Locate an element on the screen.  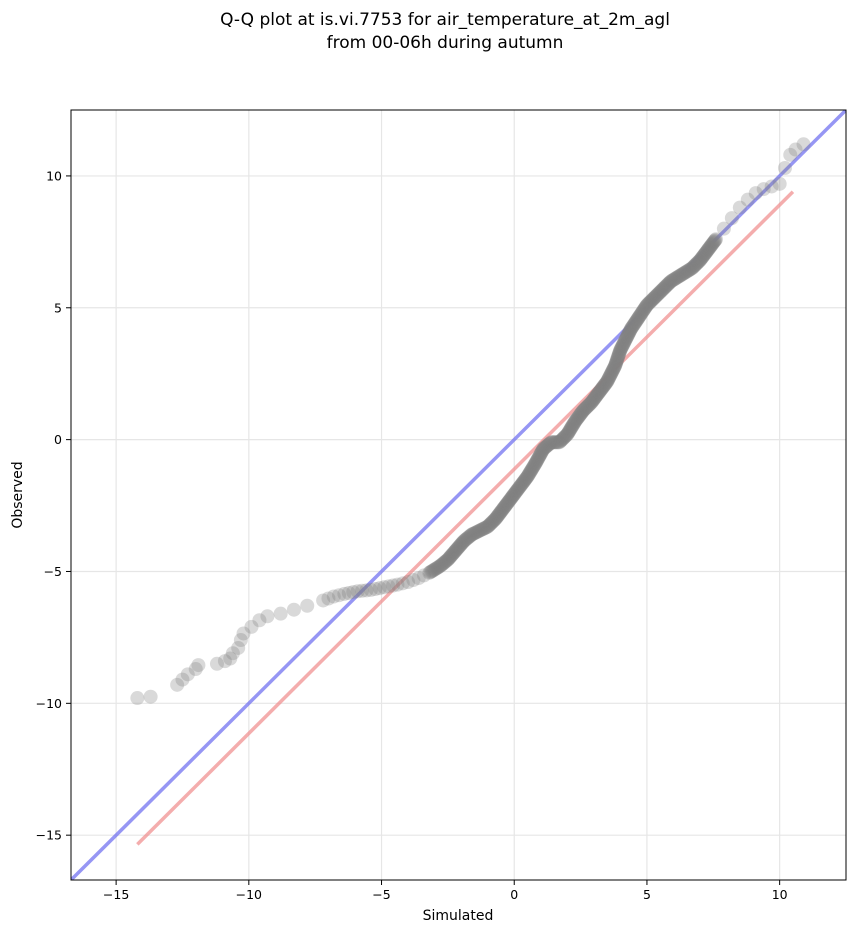
y-axis: −15 −10 −5 0 5 10 is located at coordinates (53, 505).